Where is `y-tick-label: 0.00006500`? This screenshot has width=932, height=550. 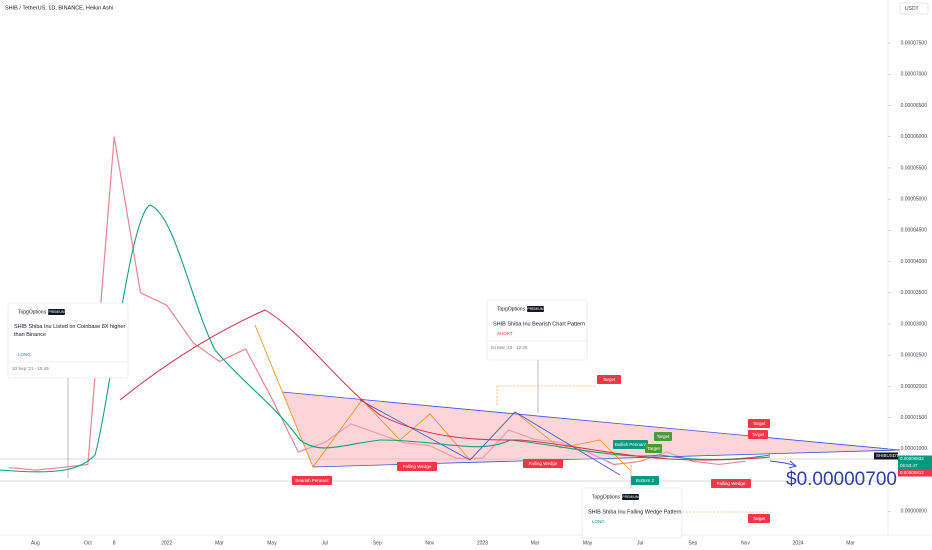 y-tick-label: 0.00006500 is located at coordinates (914, 106).